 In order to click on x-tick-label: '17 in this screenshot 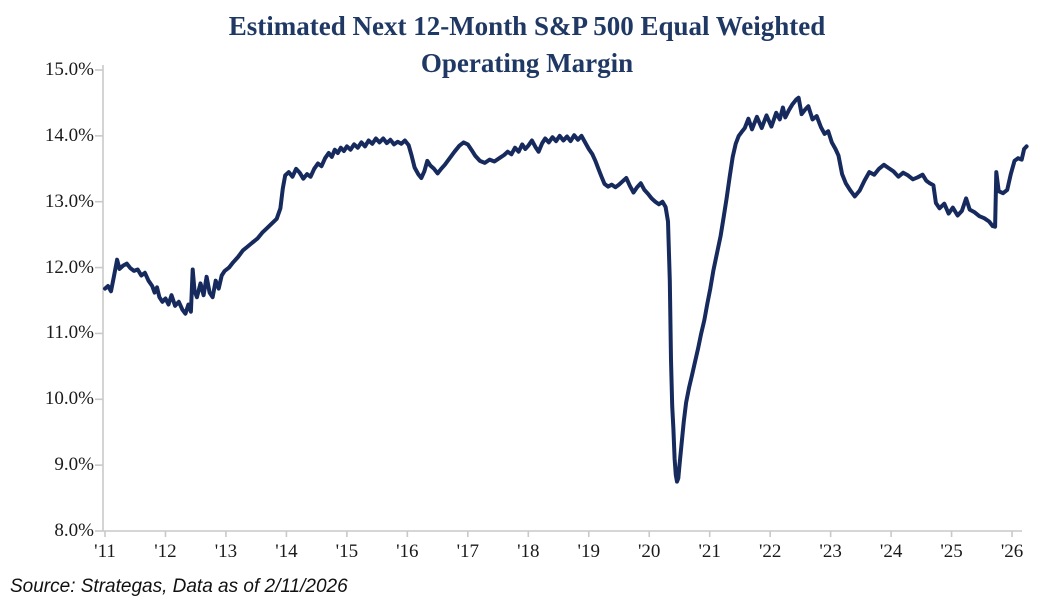, I will do `click(468, 551)`.